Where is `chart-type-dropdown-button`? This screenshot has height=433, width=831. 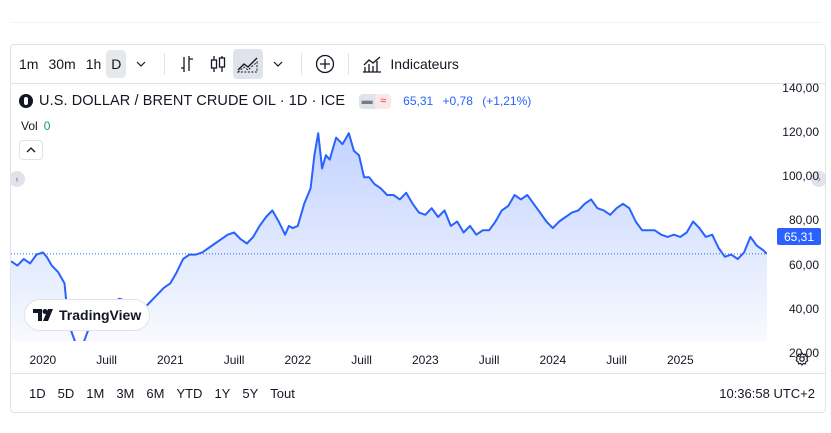 chart-type-dropdown-button is located at coordinates (278, 64).